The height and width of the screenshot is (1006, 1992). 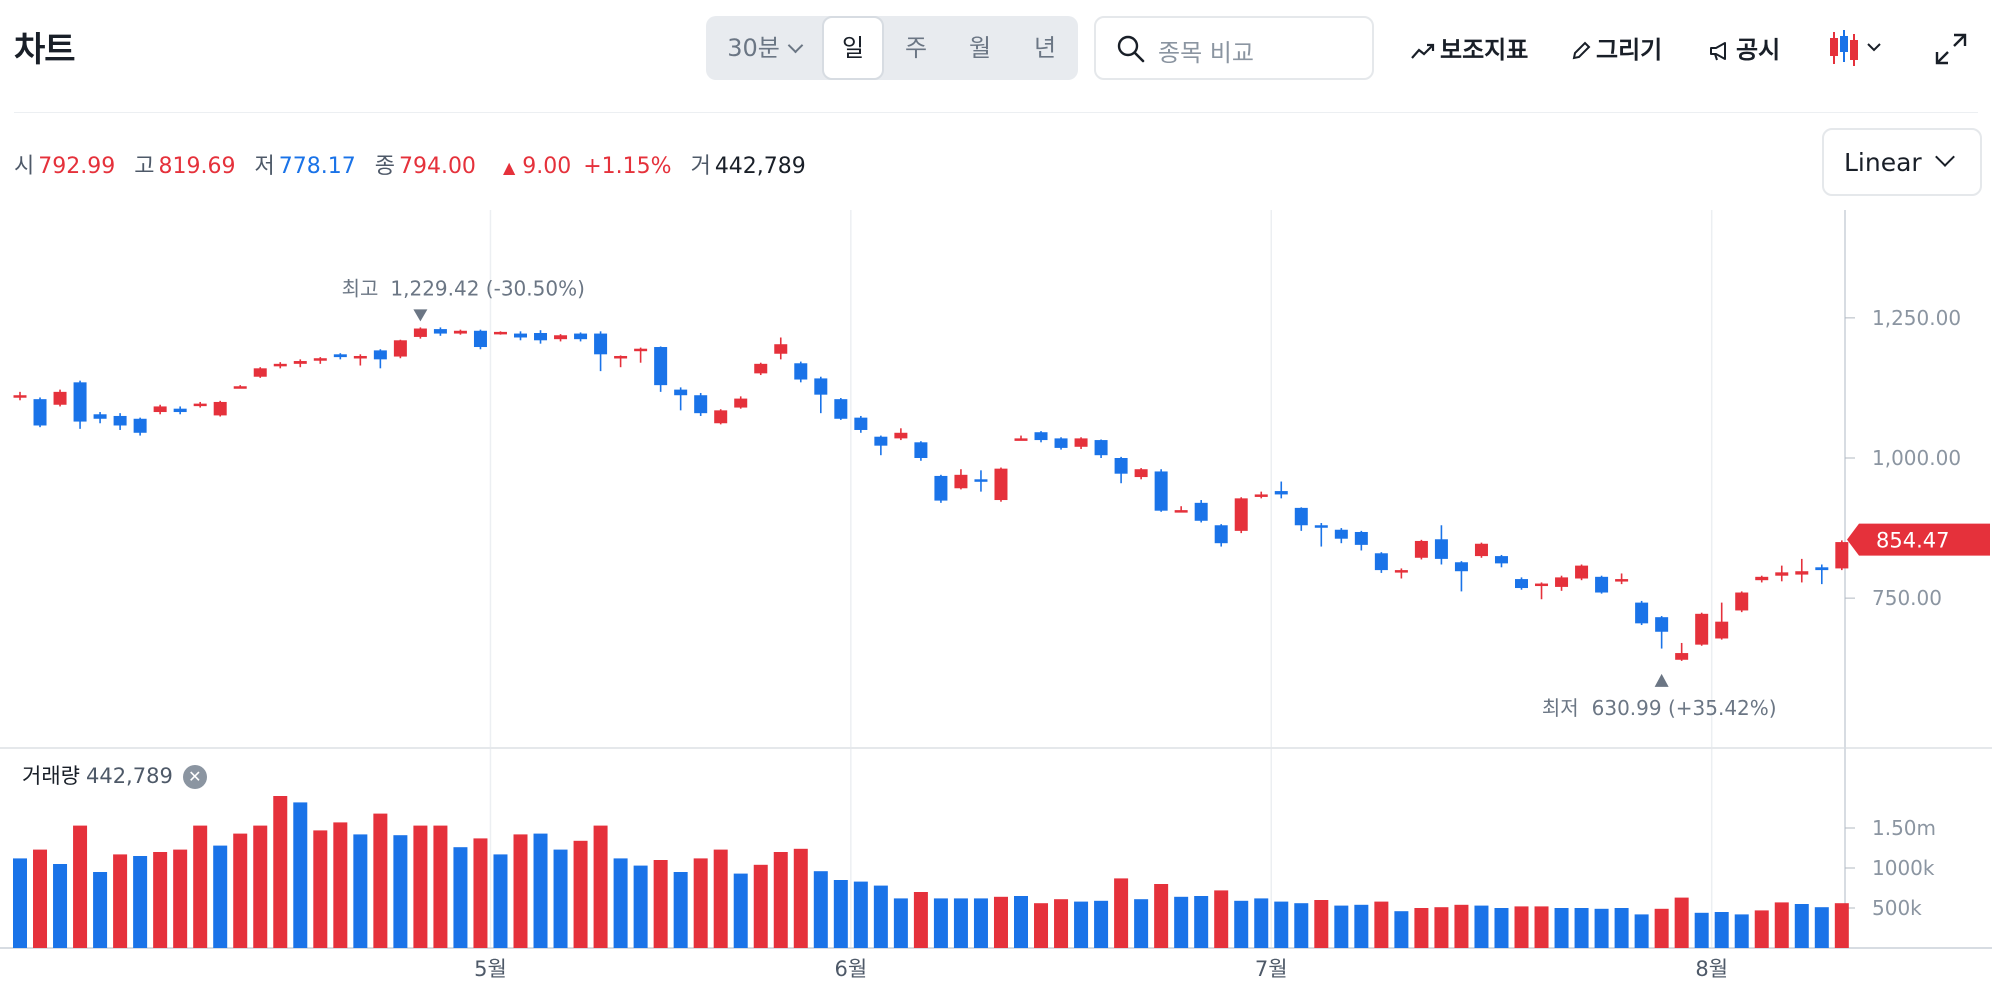 What do you see at coordinates (853, 48) in the screenshot?
I see `period-day-button: 일` at bounding box center [853, 48].